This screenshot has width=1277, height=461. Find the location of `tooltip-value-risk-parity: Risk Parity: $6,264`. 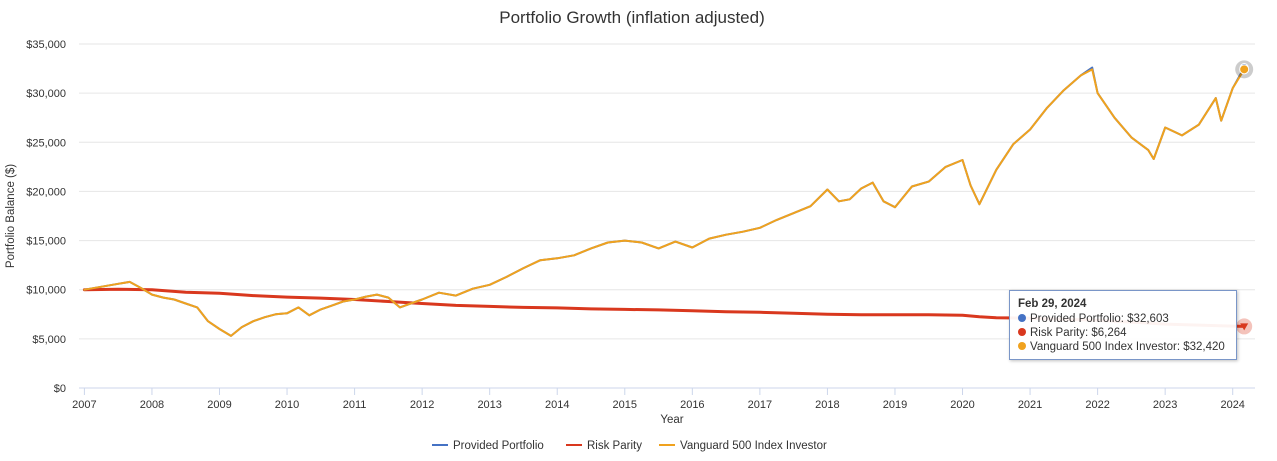

tooltip-value-risk-parity: Risk Parity: $6,264 is located at coordinates (1078, 333).